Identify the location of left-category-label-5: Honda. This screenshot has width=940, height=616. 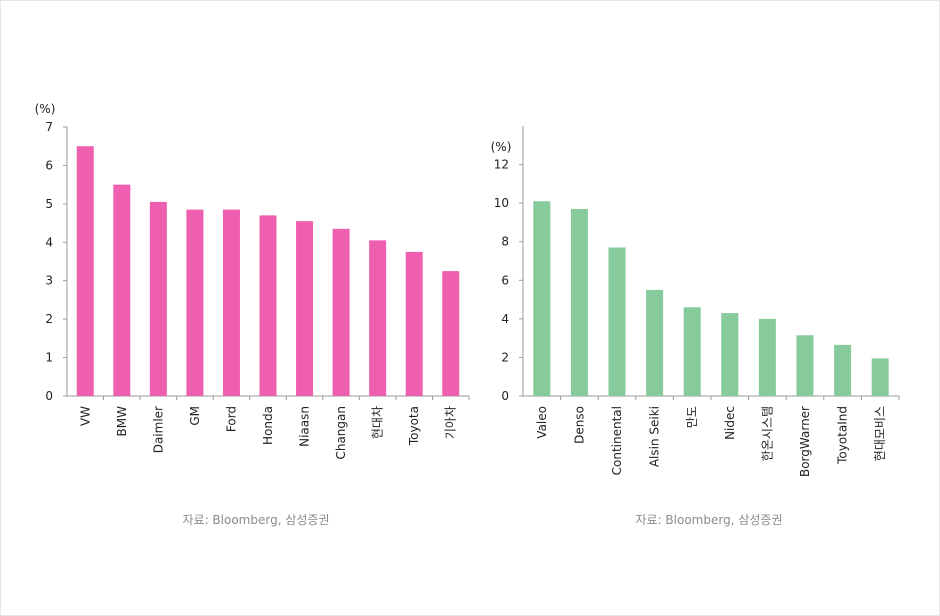
(268, 425).